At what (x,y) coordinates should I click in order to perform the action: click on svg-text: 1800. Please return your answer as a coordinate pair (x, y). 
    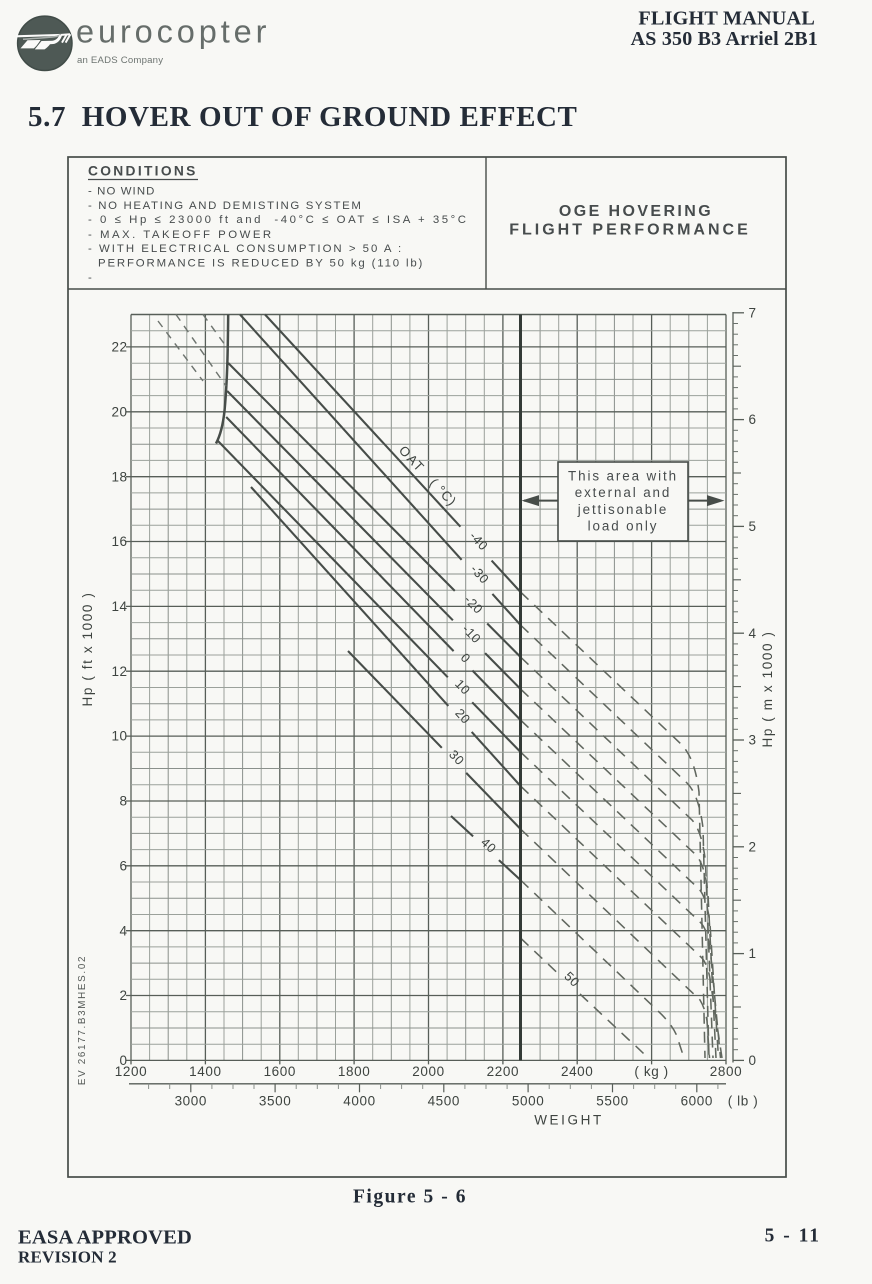
    Looking at the image, I should click on (354, 1071).